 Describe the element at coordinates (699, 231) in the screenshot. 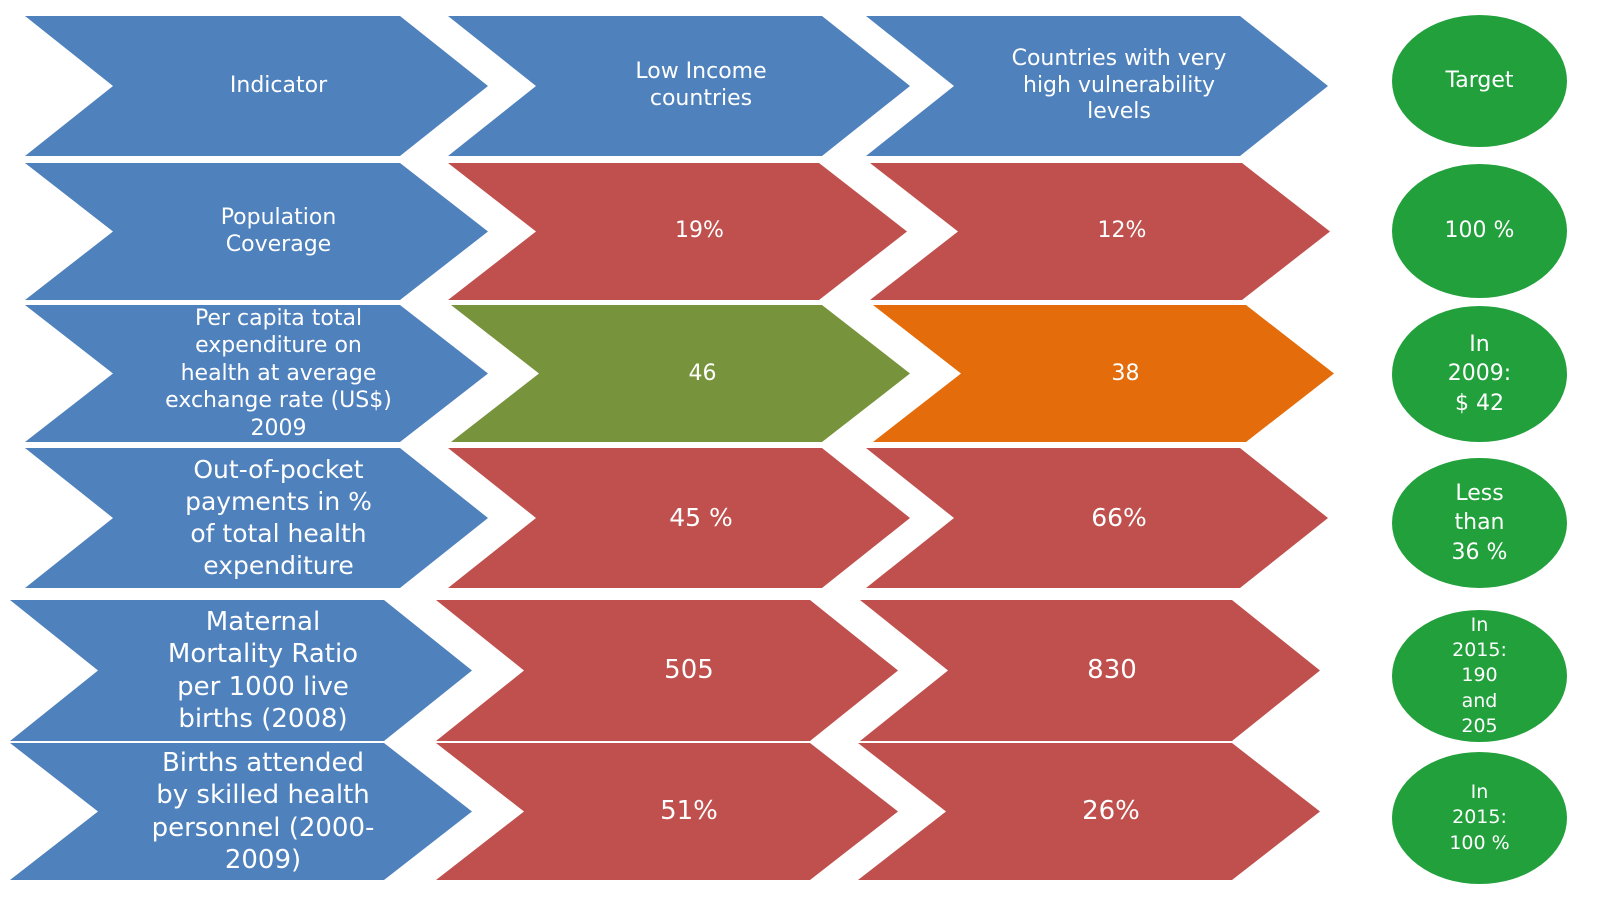

I see `low-income-value-1: 19%` at that location.